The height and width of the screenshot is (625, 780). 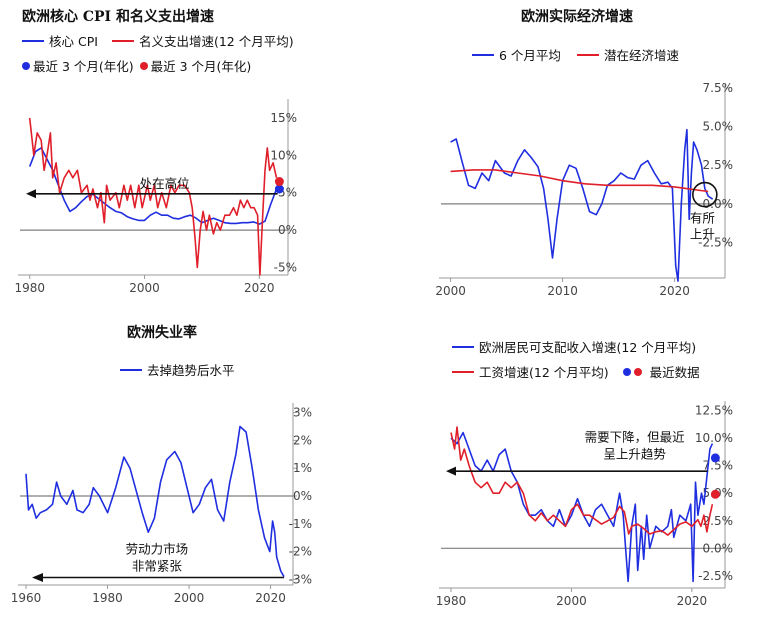 What do you see at coordinates (287, 230) in the screenshot?
I see `chart1-ytick-label: 0%` at bounding box center [287, 230].